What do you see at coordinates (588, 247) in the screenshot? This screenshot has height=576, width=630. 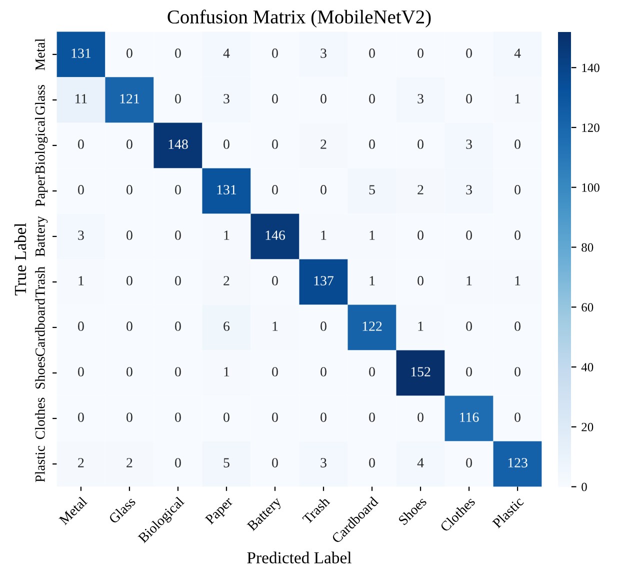 I see `color-bar-label: 80` at bounding box center [588, 247].